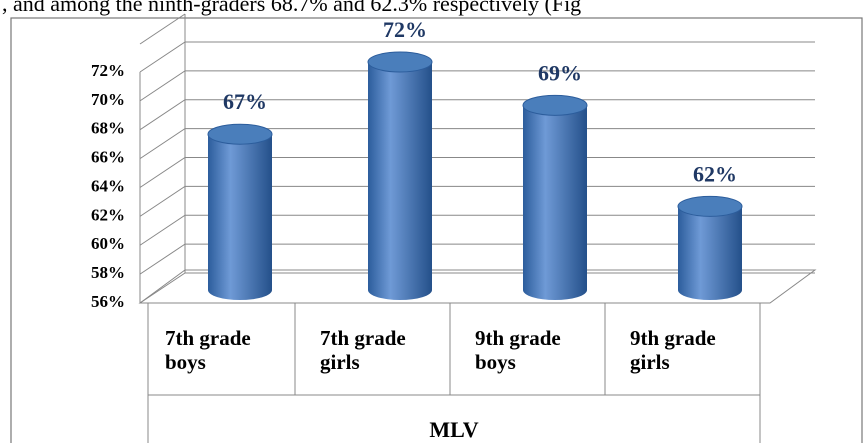 The width and height of the screenshot is (864, 443). I want to click on y-tick-label: 68%, so click(108, 128).